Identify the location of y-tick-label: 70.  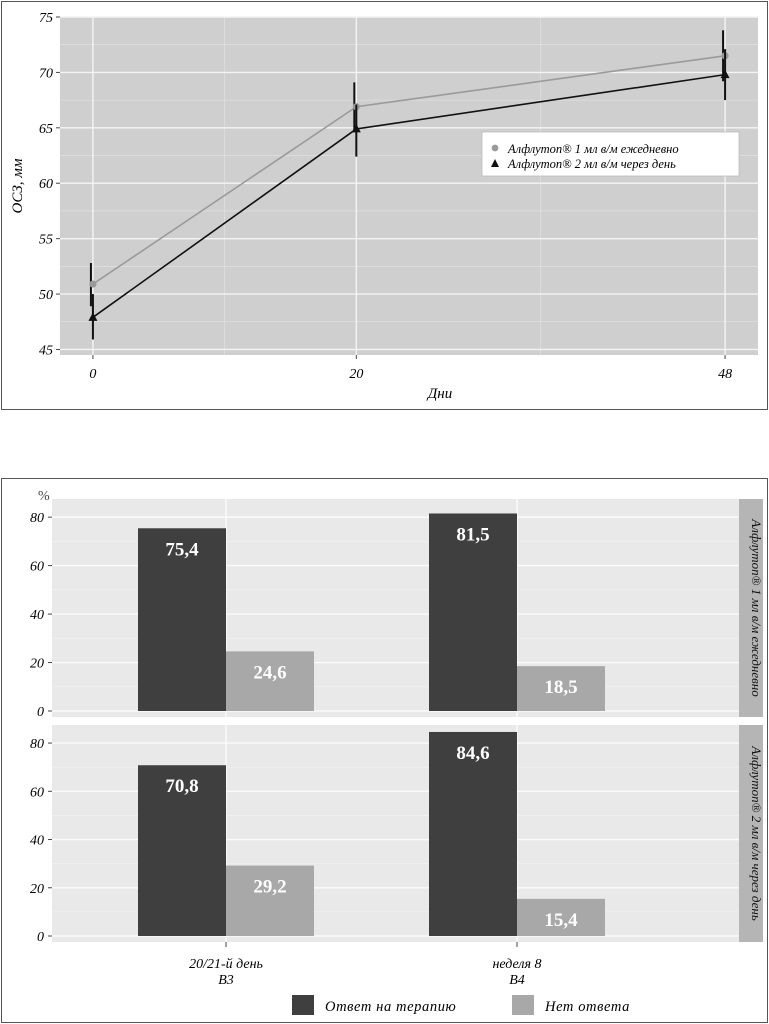
(46, 73).